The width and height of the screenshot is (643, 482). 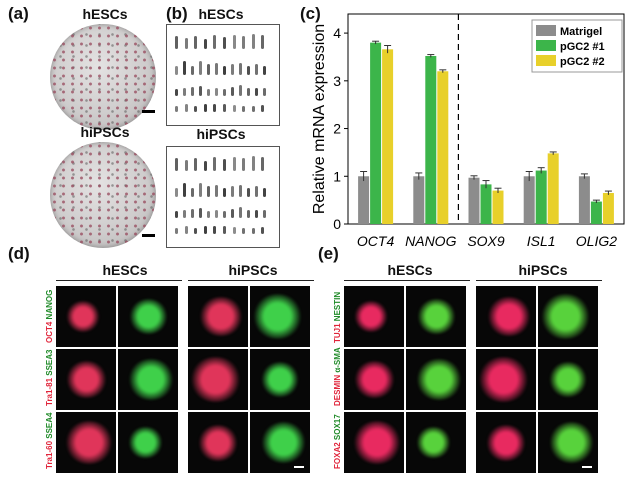 I want to click on legend-label: Matrigel, so click(x=581, y=32).